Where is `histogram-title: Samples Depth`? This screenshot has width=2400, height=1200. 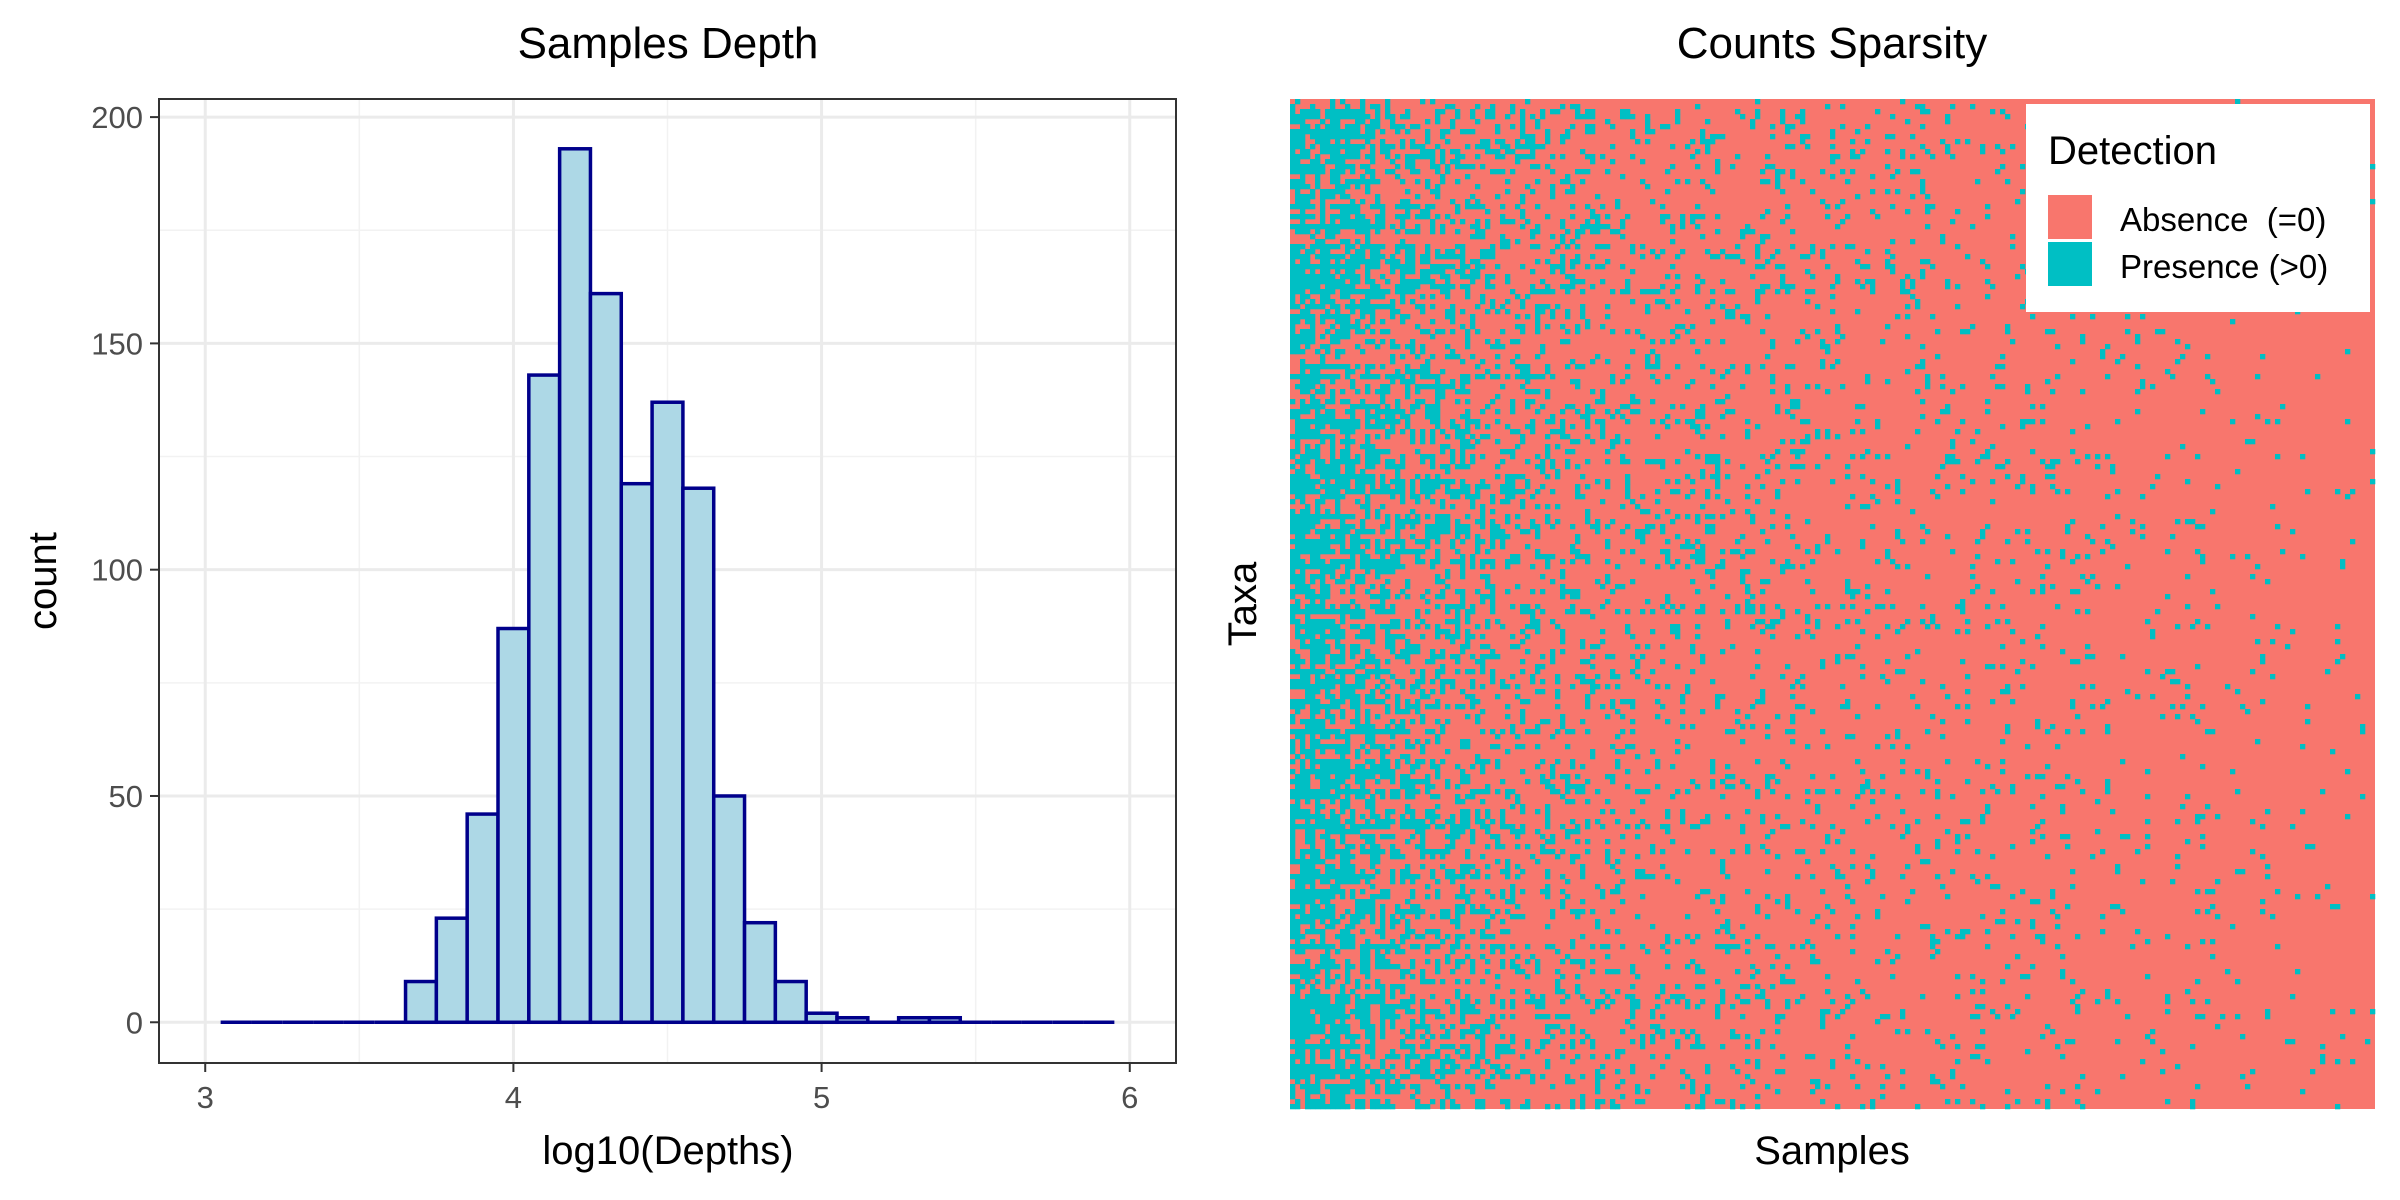
histogram-title: Samples Depth is located at coordinates (668, 43).